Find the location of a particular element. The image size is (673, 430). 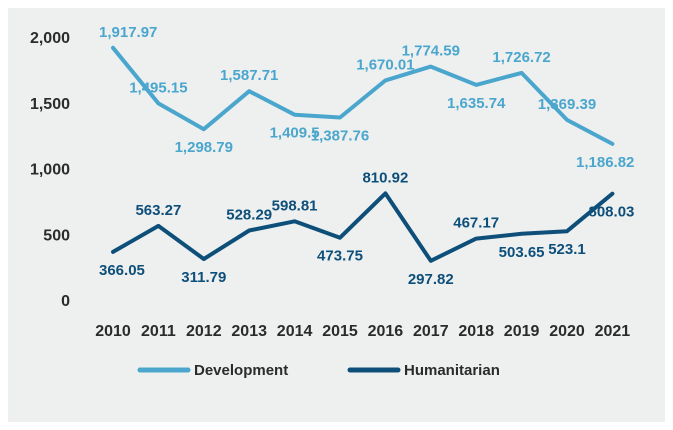

data-label: 598.81 is located at coordinates (295, 205).